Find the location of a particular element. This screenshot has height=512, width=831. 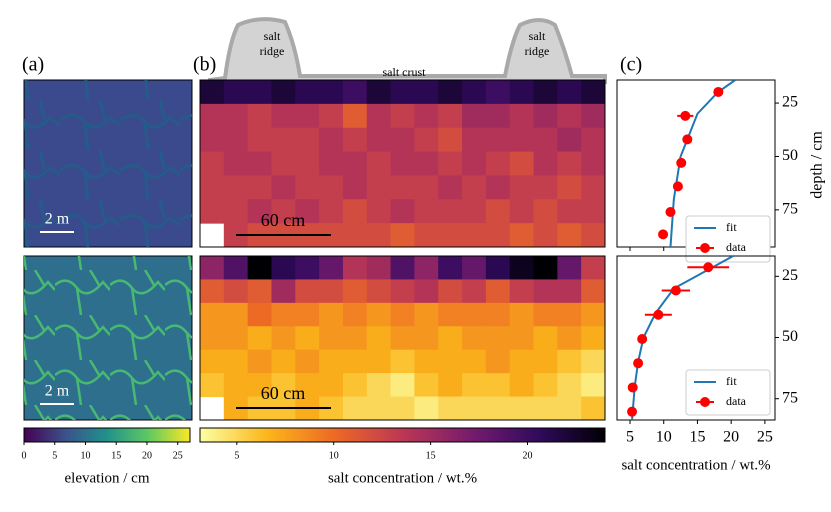

annotation: salt is located at coordinates (272, 36).